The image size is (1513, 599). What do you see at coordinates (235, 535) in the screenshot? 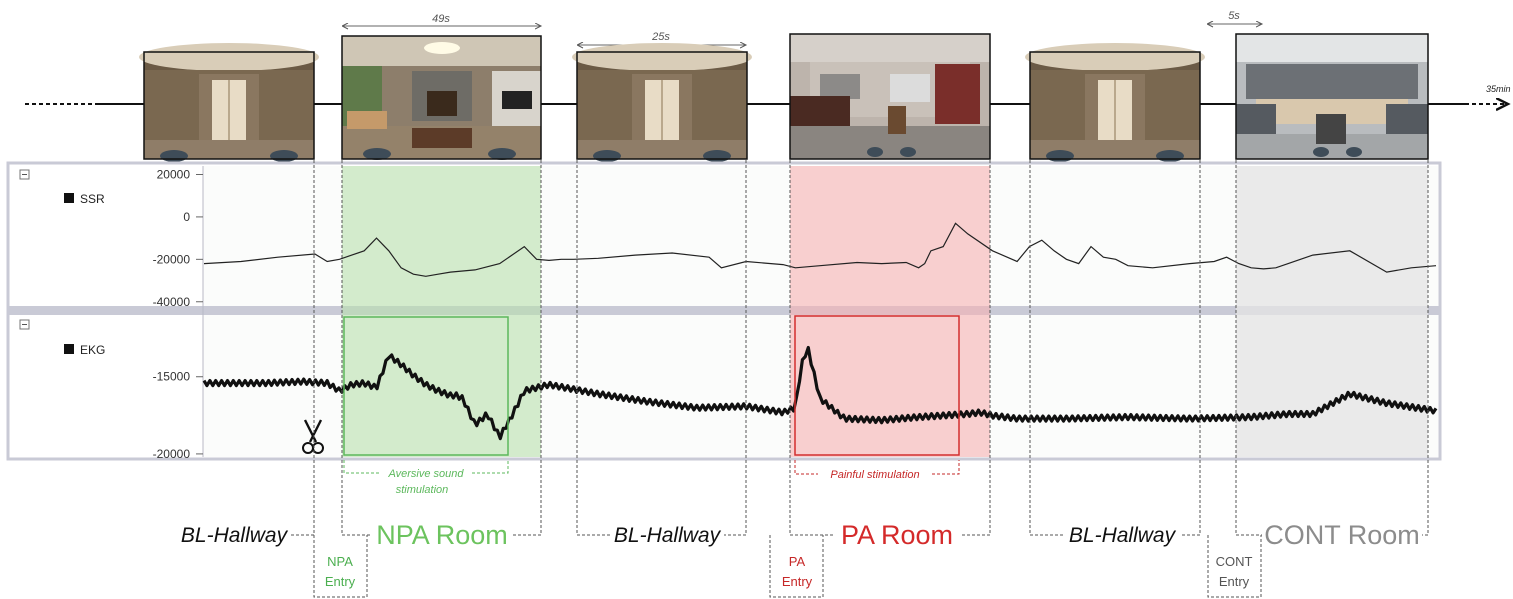
I see `phase-label-bl-hallway-1: BL-Hallway` at bounding box center [235, 535].